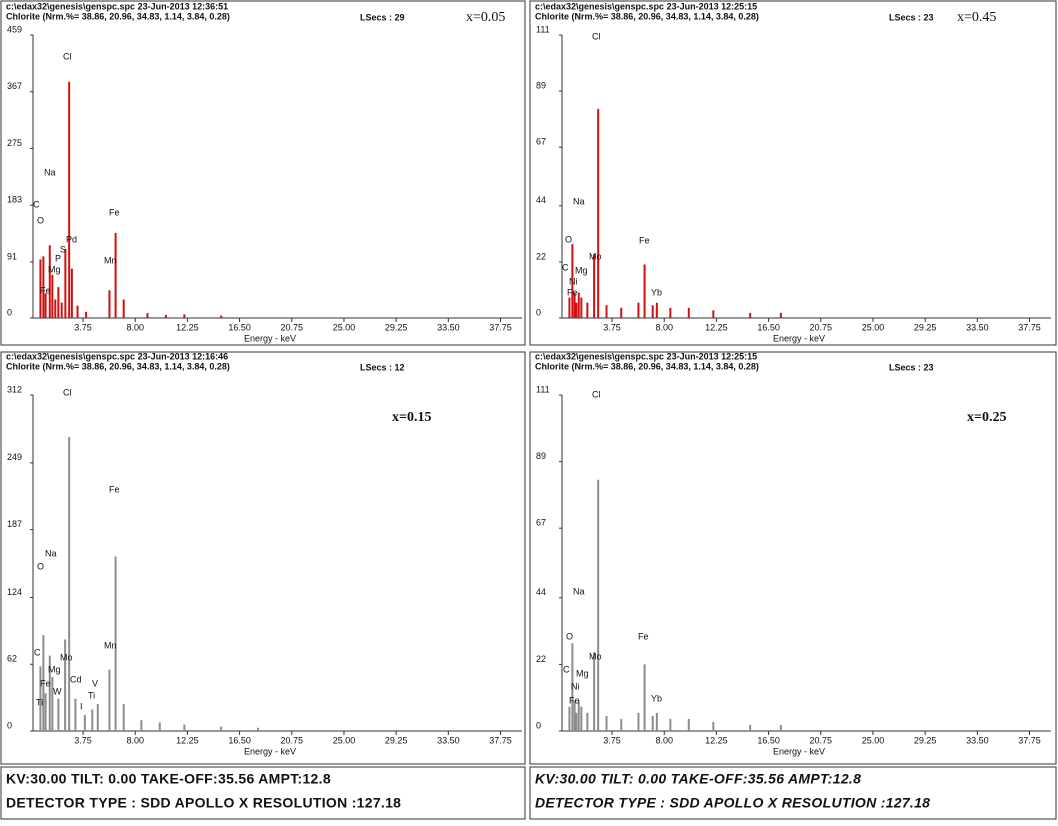 This screenshot has height=826, width=1058. What do you see at coordinates (14, 592) in the screenshot?
I see `y-tick-label: 124` at bounding box center [14, 592].